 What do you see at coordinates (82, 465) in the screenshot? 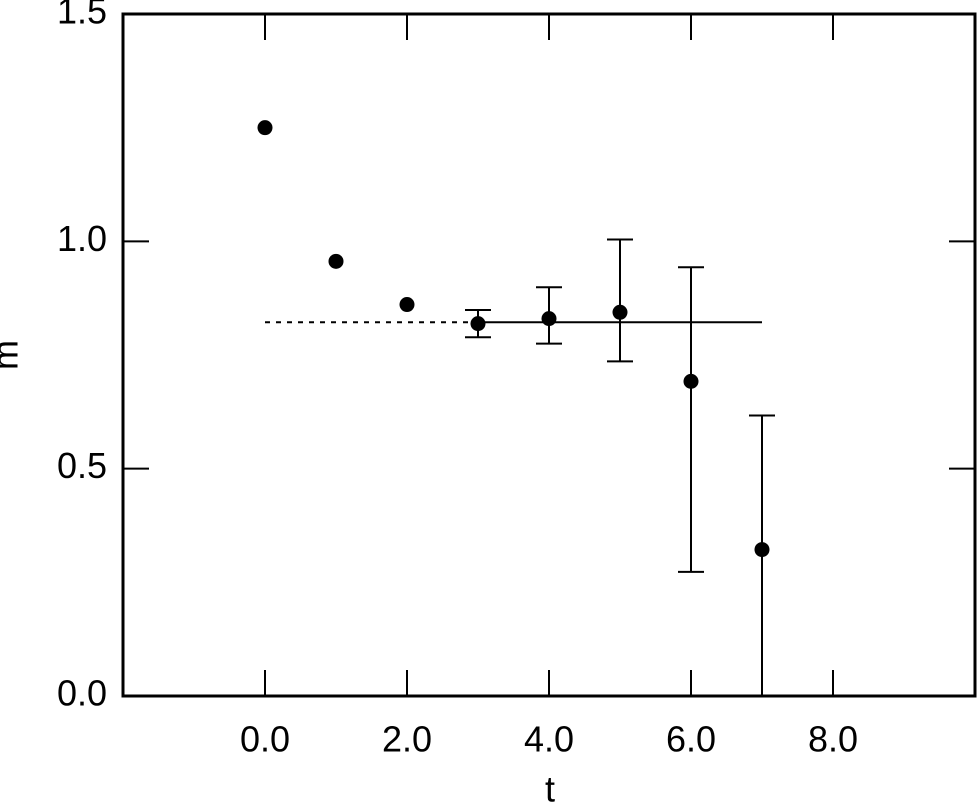
I see `y-tick-label: 0.5` at bounding box center [82, 465].